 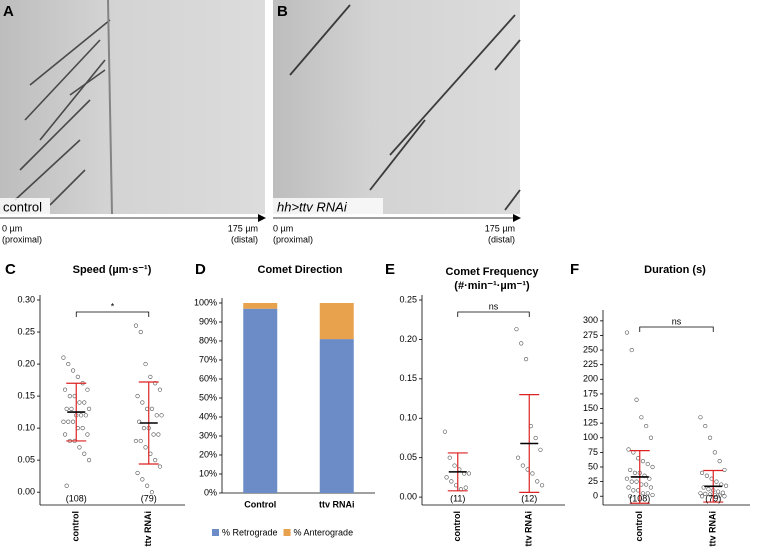 I want to click on y-tick-label: 40%, so click(x=208, y=416).